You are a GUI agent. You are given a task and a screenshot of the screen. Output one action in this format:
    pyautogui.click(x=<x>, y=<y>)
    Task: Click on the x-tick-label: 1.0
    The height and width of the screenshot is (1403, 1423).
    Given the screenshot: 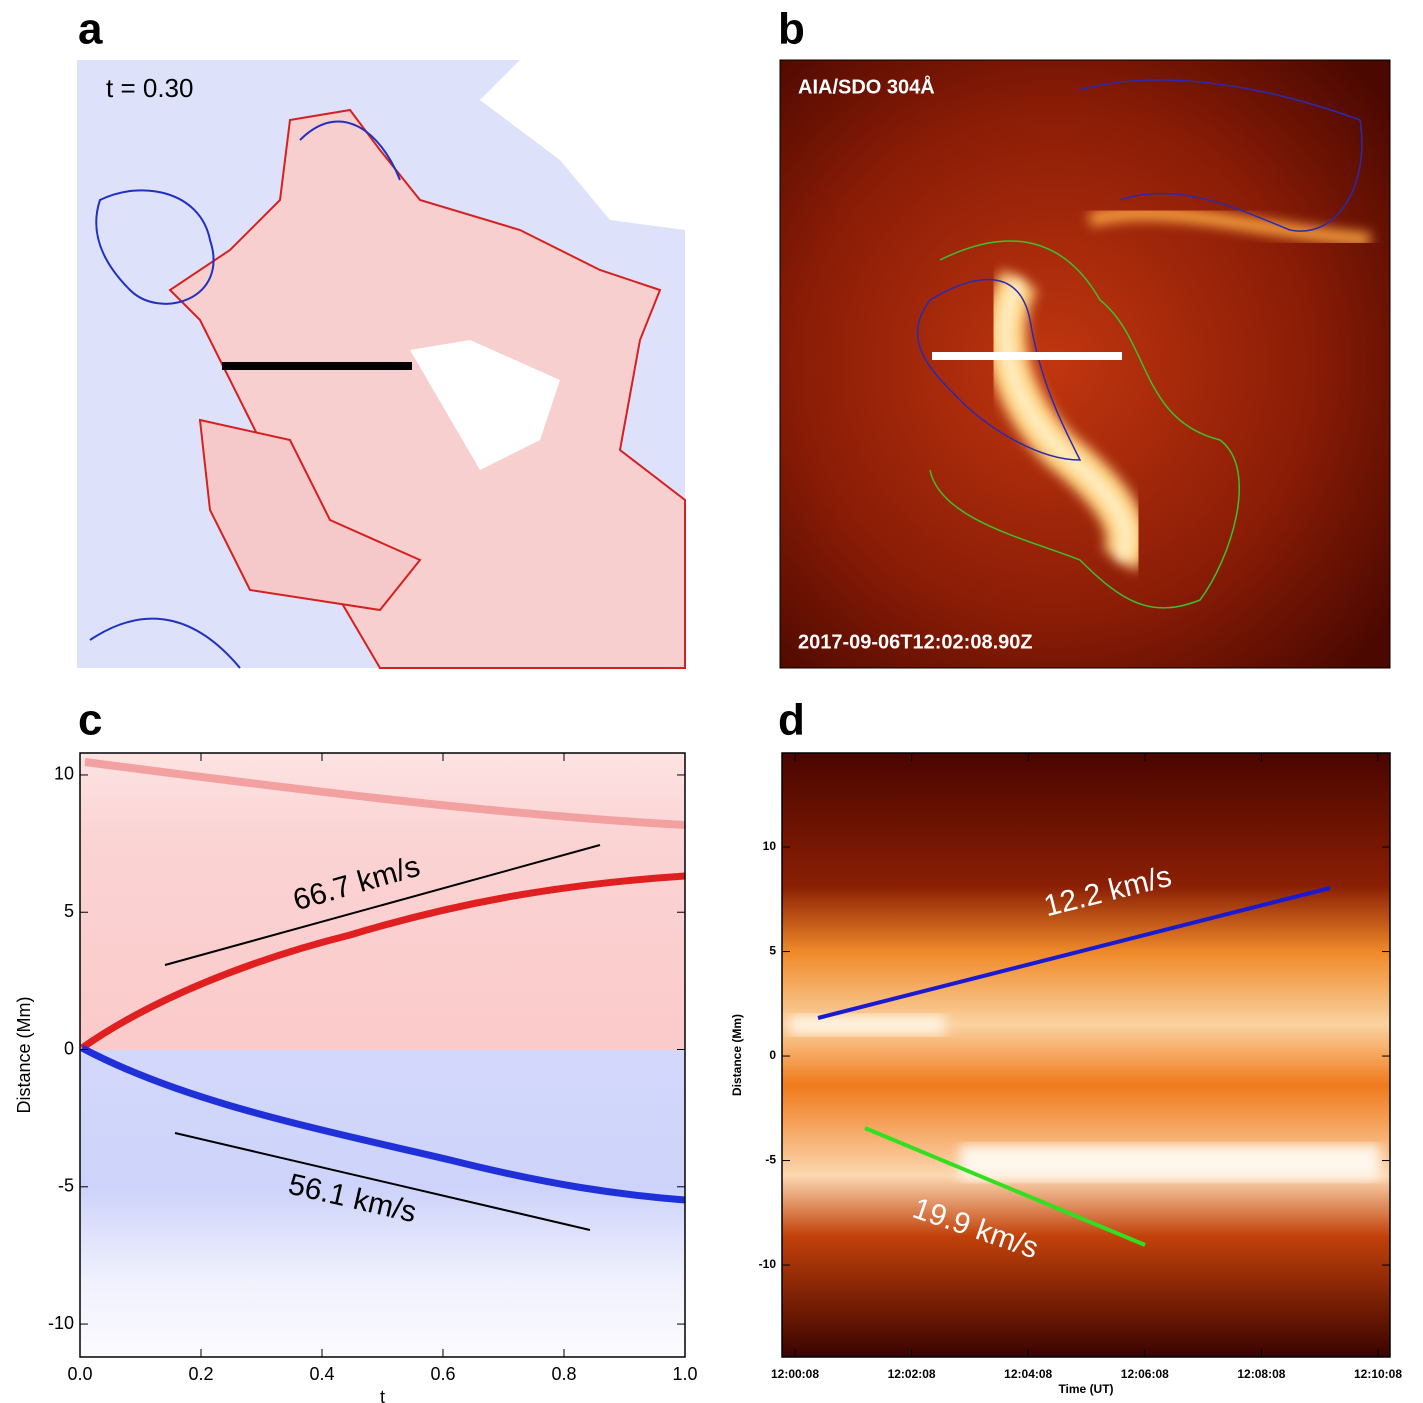 What is the action you would take?
    pyautogui.click(x=684, y=1374)
    